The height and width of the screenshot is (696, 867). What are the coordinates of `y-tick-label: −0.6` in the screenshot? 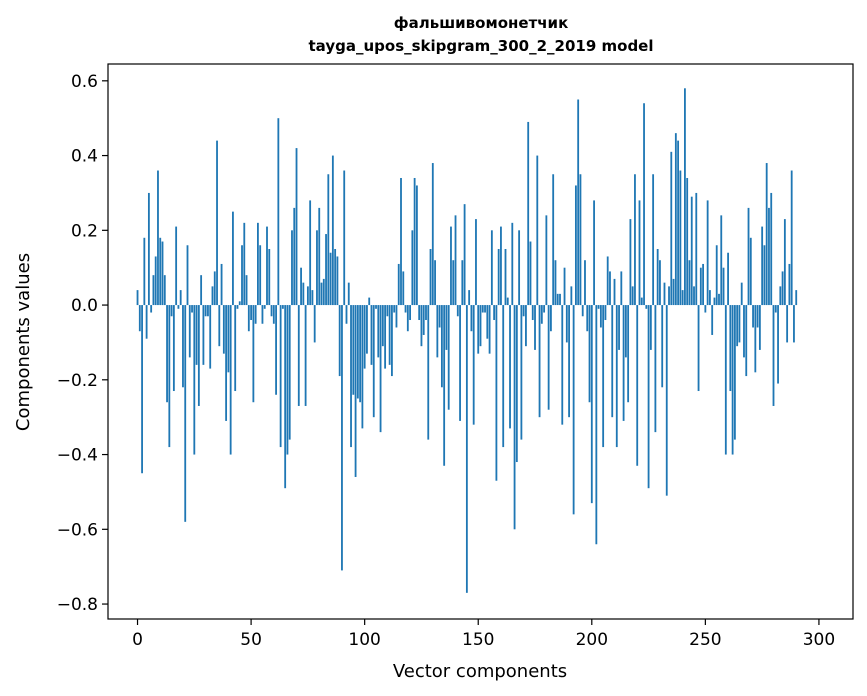 It's located at (77, 530).